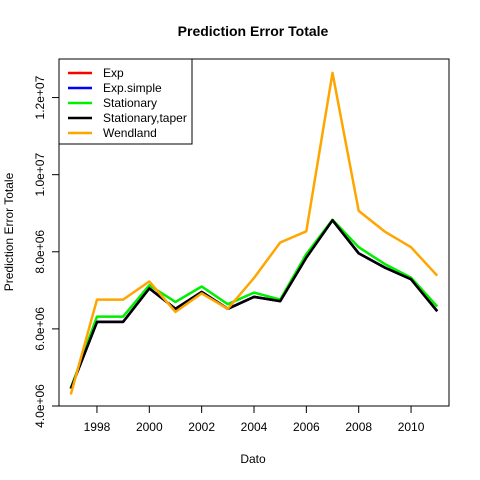 This screenshot has width=480, height=480. What do you see at coordinates (149, 427) in the screenshot?
I see `x-tick-label: 2000` at bounding box center [149, 427].